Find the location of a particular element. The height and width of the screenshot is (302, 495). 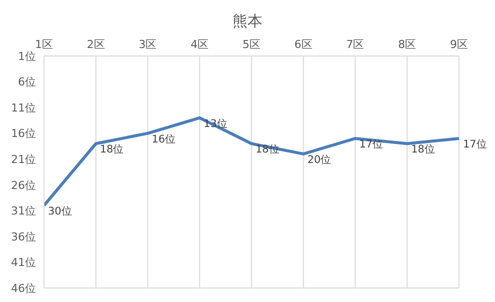

y-tick-label: 46位 is located at coordinates (23, 288).